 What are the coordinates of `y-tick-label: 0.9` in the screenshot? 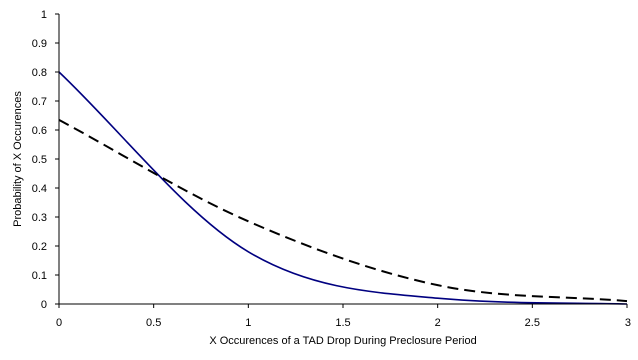 It's located at (39, 44).